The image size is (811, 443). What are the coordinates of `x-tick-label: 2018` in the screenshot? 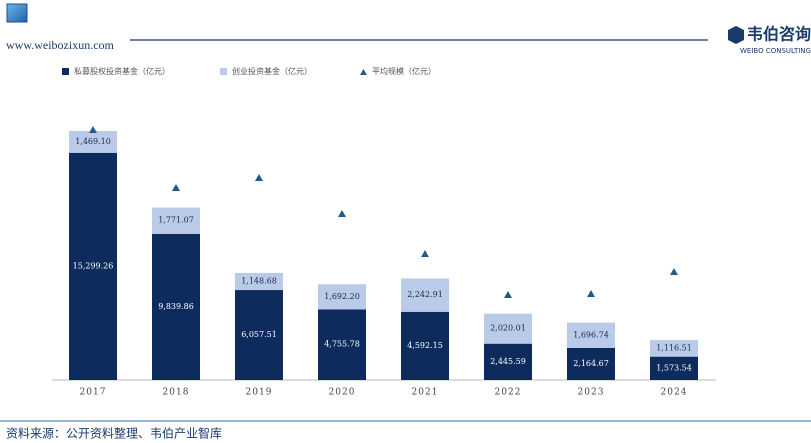 It's located at (176, 393).